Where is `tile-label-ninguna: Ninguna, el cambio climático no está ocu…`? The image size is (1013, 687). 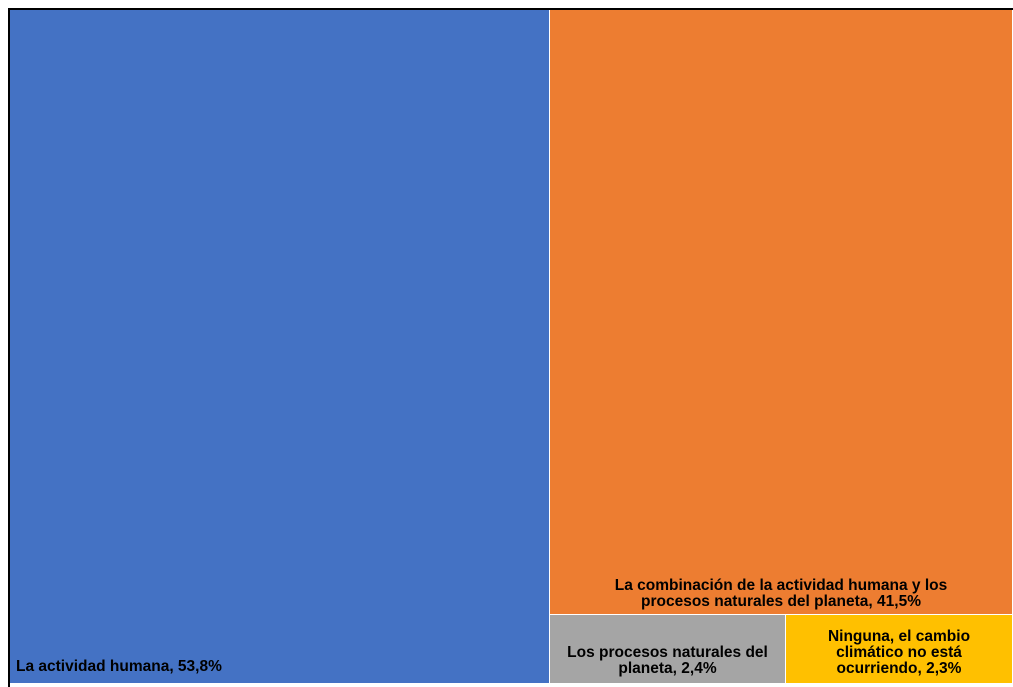
tile-label-ninguna: Ninguna, el cambio climático no está ocu… is located at coordinates (899, 652).